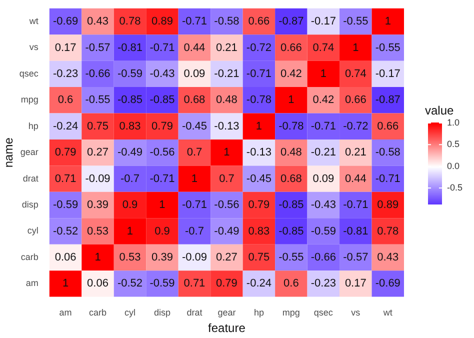  I want to click on data-label: -0.21, so click(323, 152).